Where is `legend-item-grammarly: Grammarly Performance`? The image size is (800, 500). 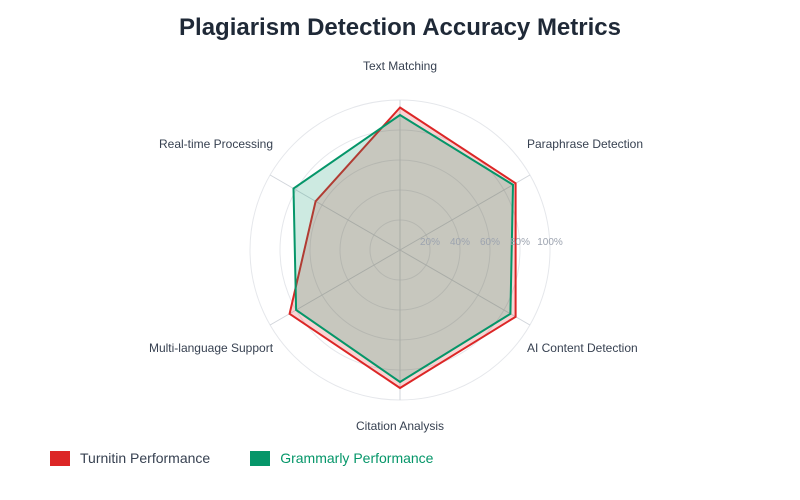
legend-item-grammarly: Grammarly Performance is located at coordinates (341, 458).